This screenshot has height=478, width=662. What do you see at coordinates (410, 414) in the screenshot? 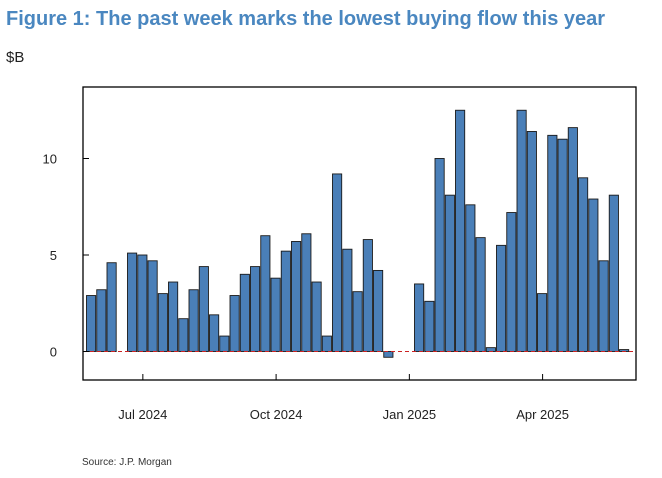
I see `x-tick-label: Jan 2025` at bounding box center [410, 414].